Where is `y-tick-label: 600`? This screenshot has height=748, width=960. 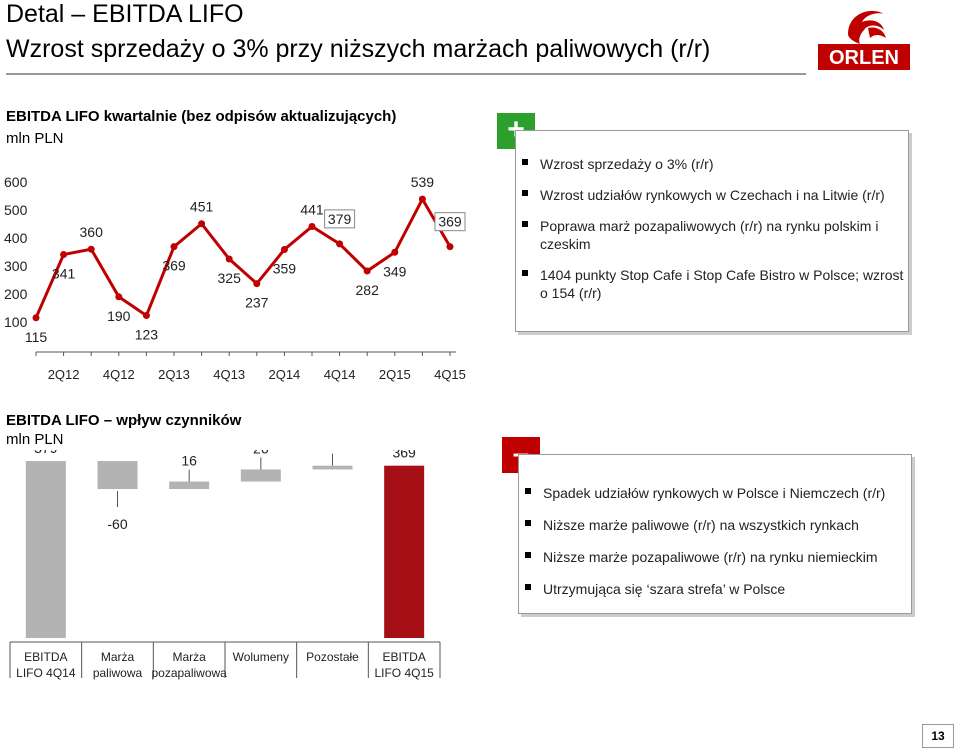 y-tick-label: 600 is located at coordinates (16, 182).